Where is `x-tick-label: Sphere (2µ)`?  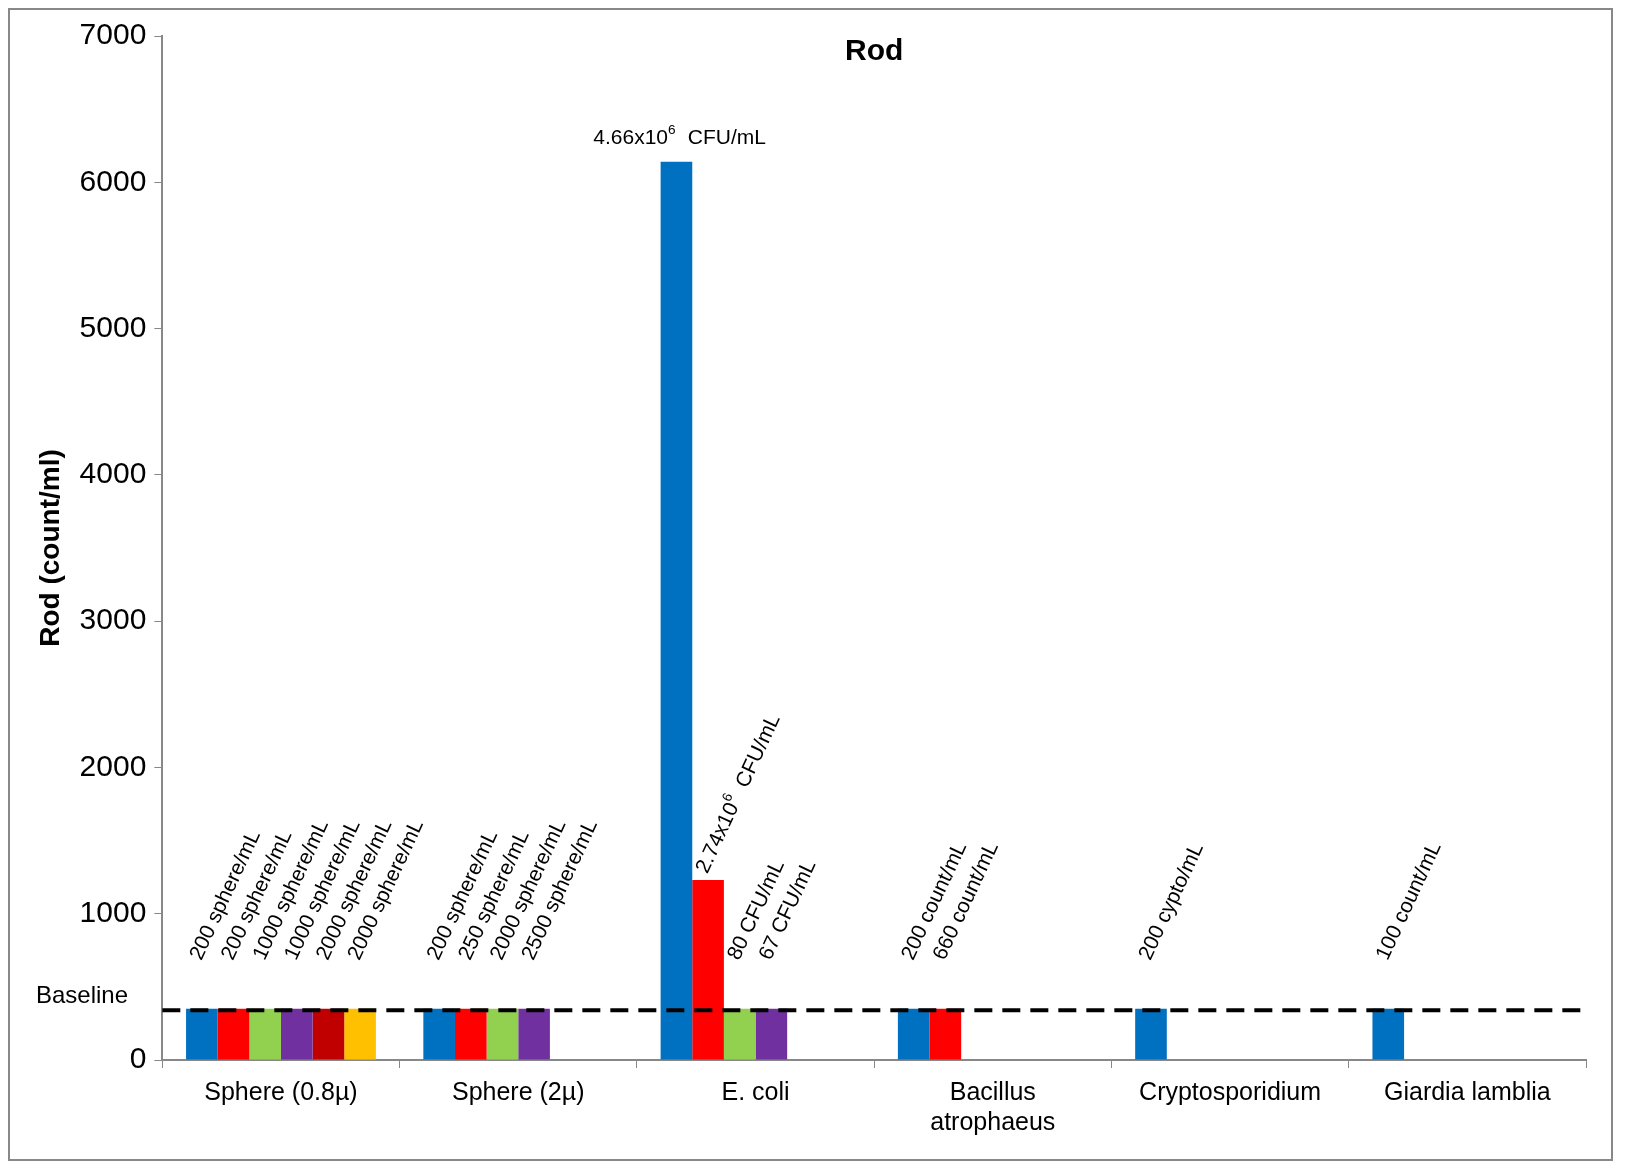
x-tick-label: Sphere (2µ) is located at coordinates (518, 1090).